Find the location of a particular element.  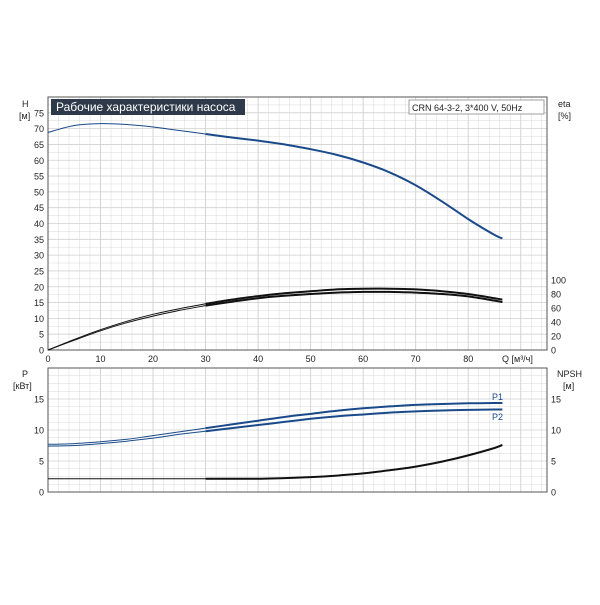

y-tick-label: 70 is located at coordinates (39, 129).